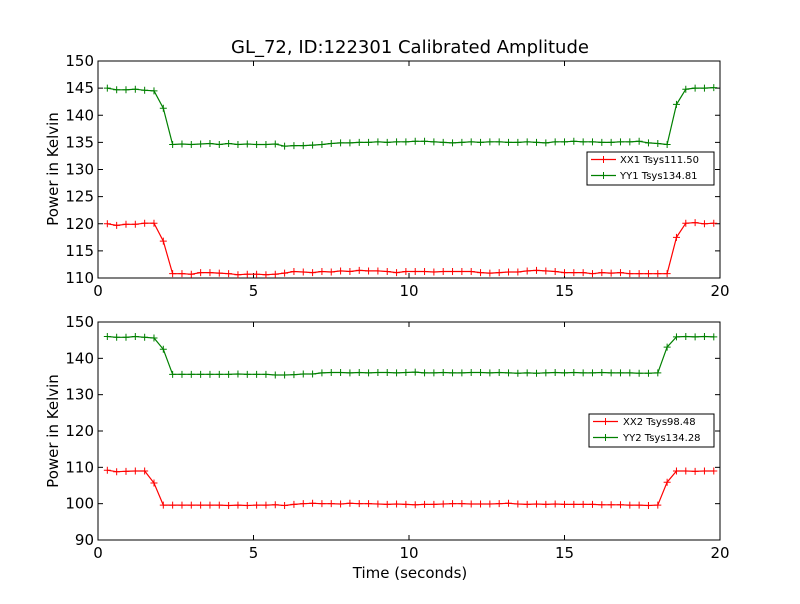 This screenshot has width=800, height=604. I want to click on bottom-y-tick-label: 130, so click(79, 395).